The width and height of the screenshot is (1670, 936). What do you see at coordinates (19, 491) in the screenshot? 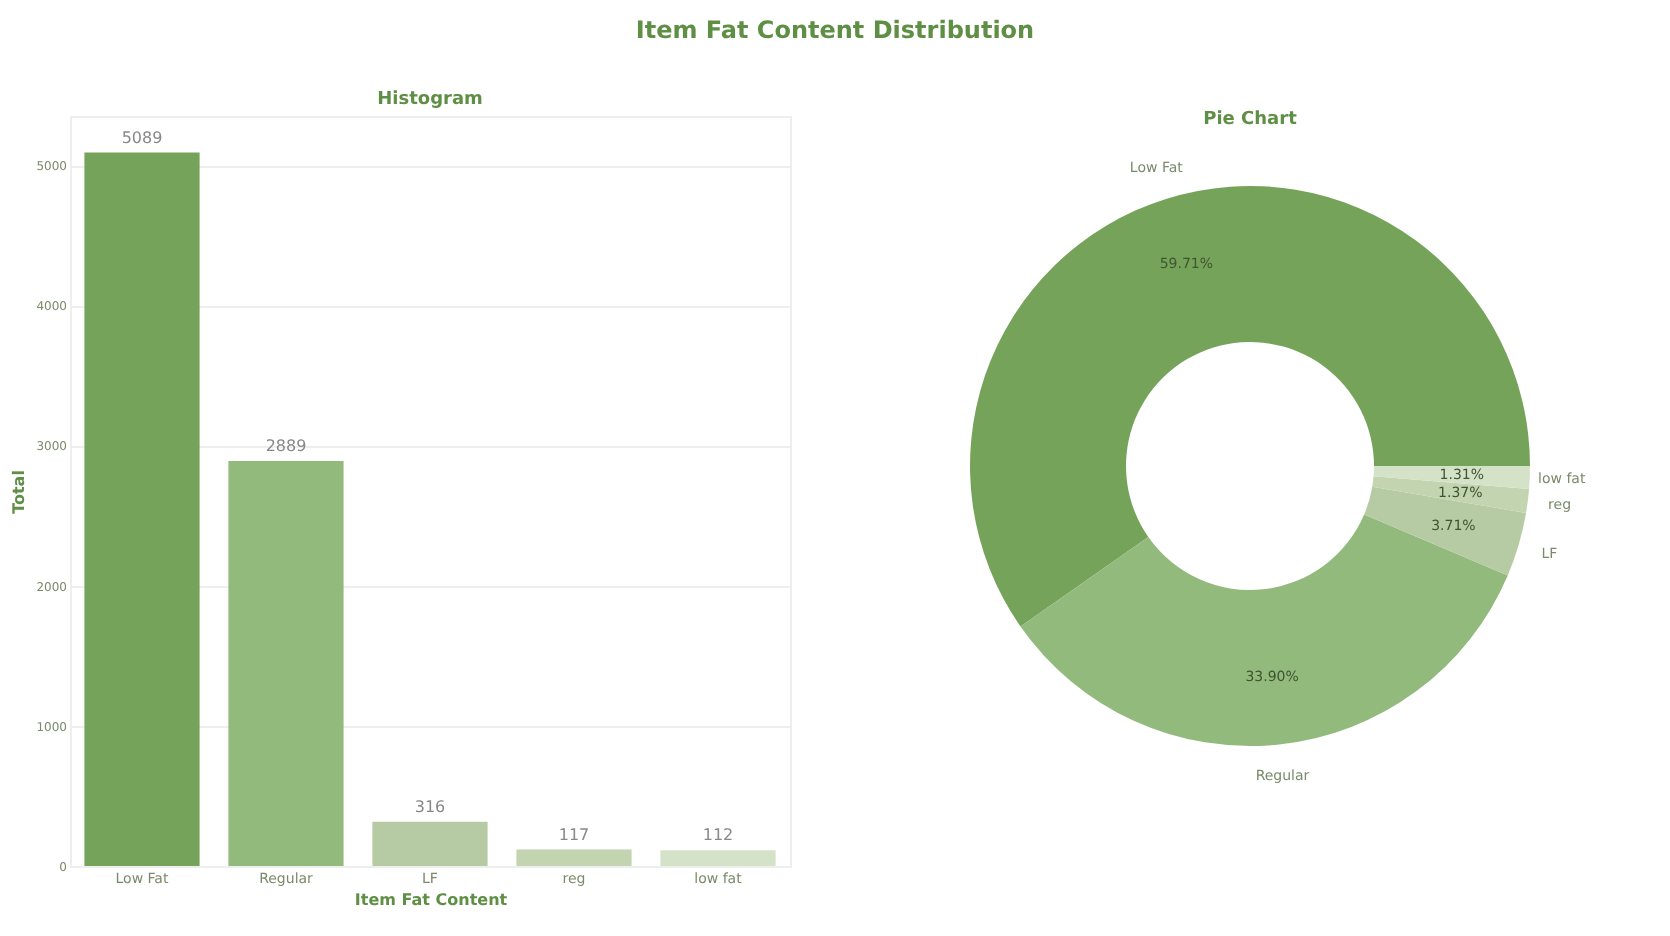
I see `y-axis-title: Total` at bounding box center [19, 491].